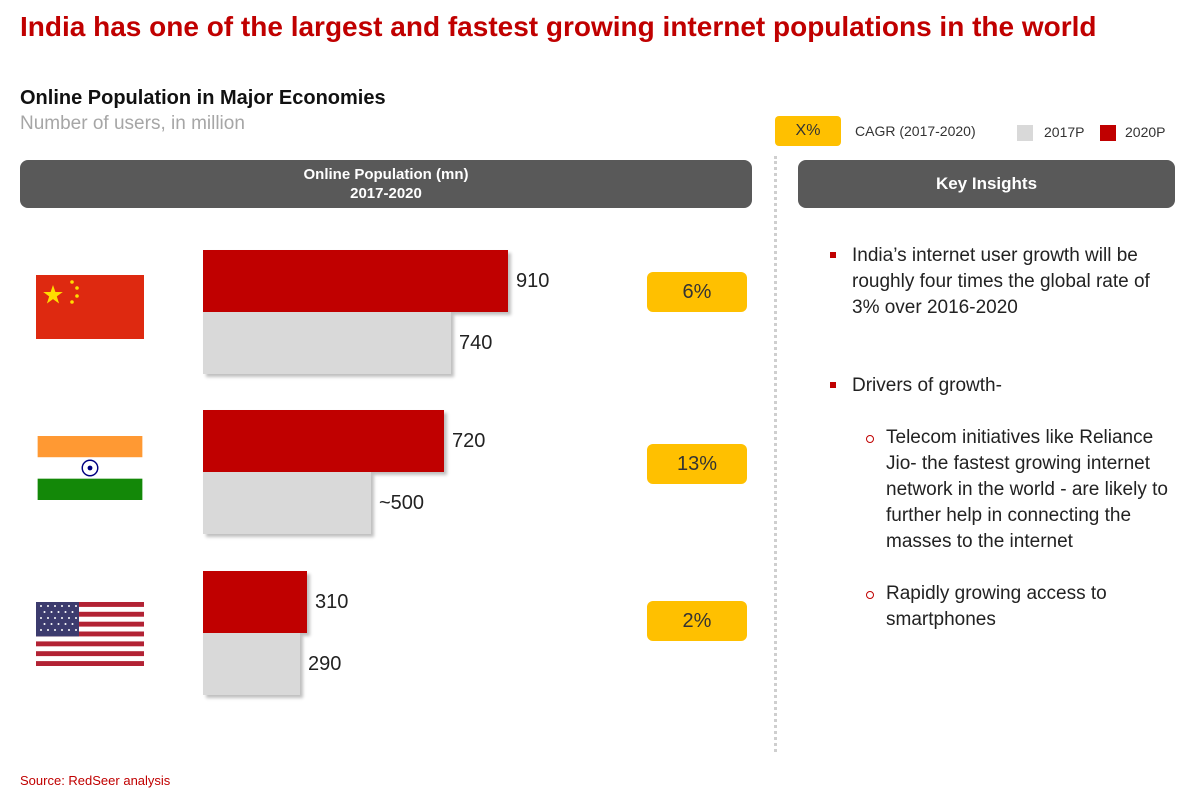  I want to click on legend-label-2020: 2020P, so click(1145, 132).